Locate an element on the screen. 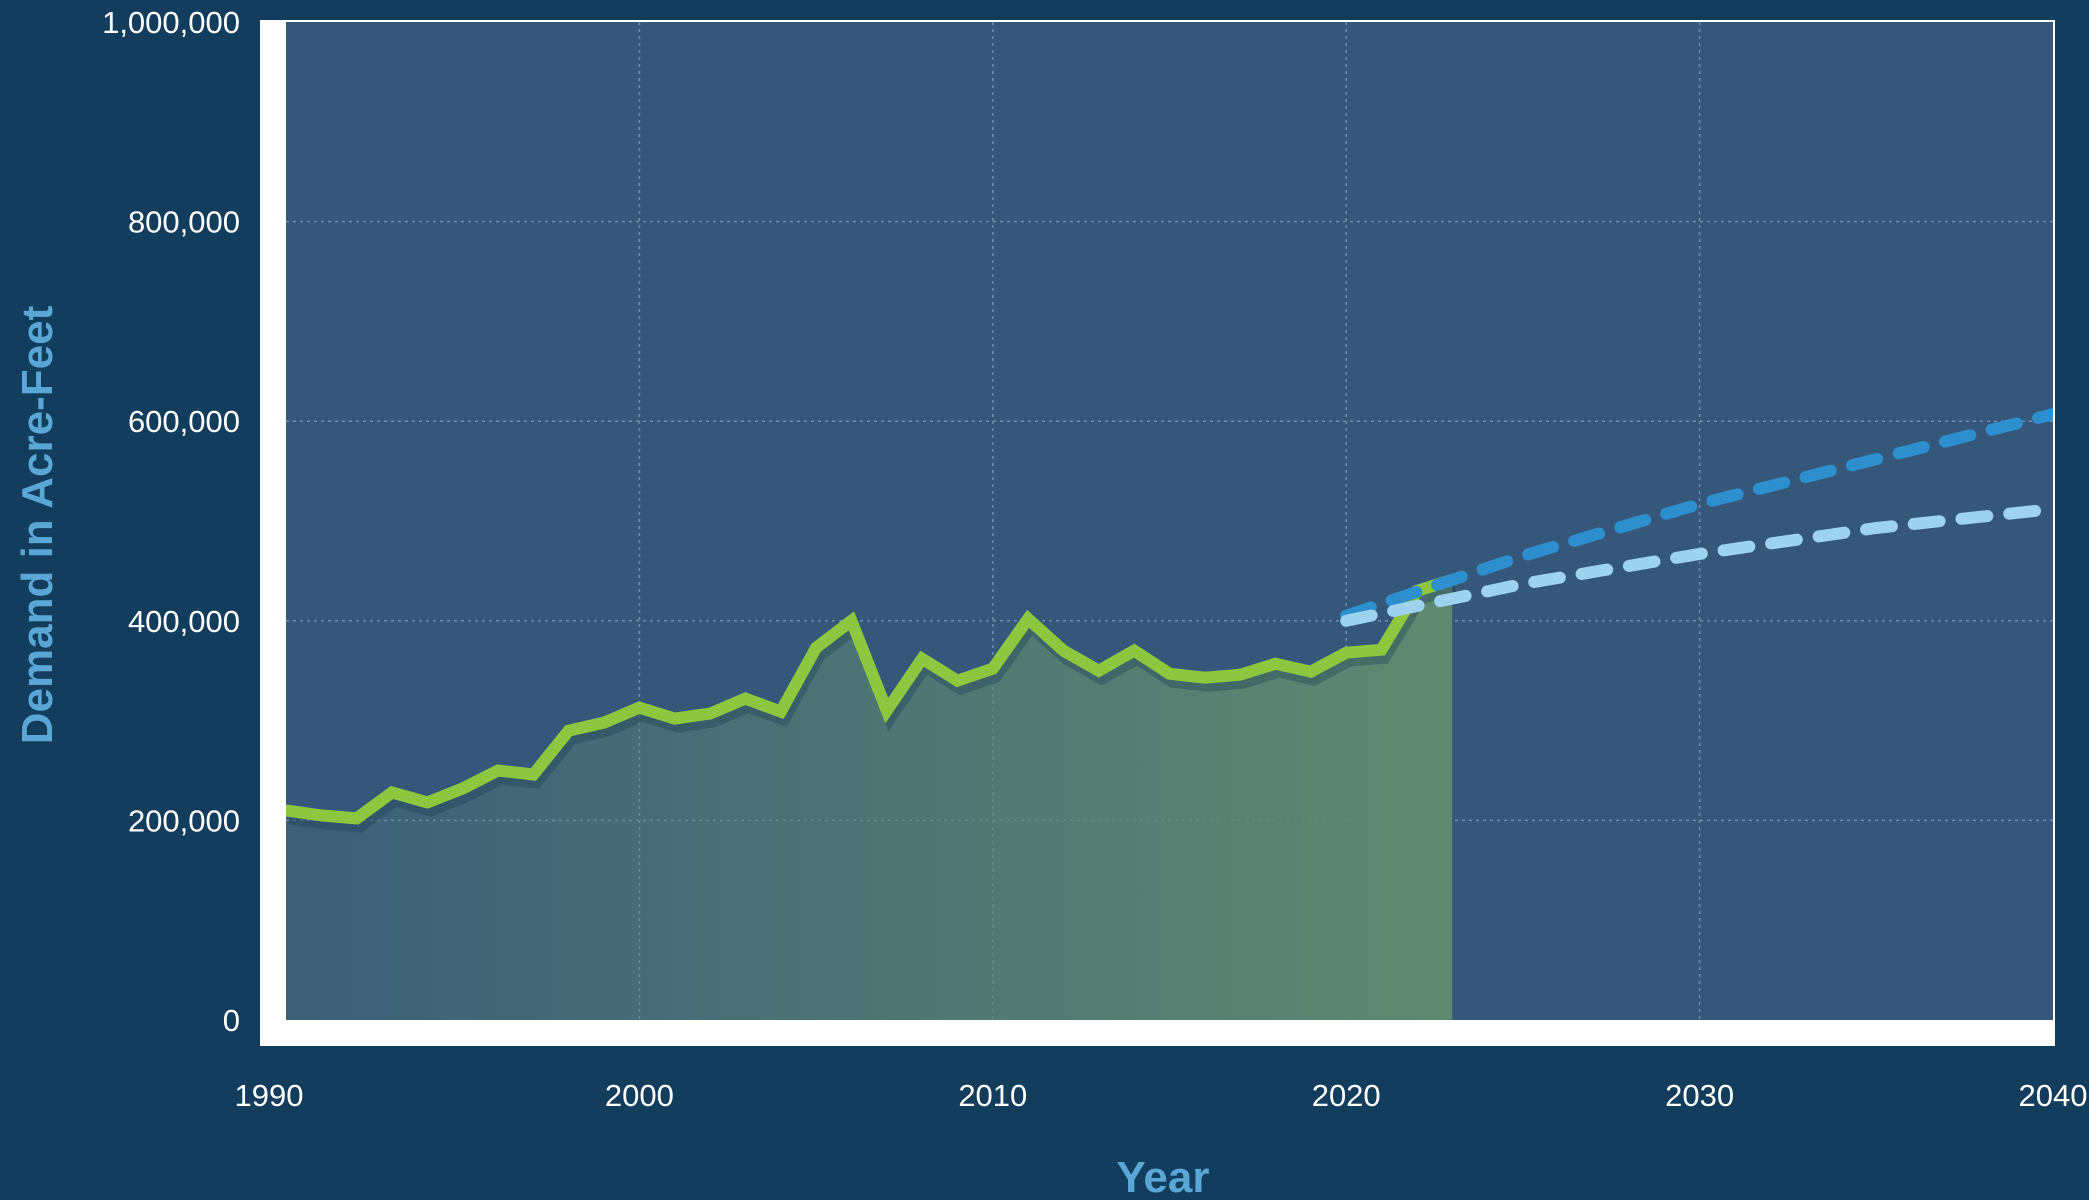 This screenshot has width=2089, height=1200. x-tick-label: 1990 is located at coordinates (269, 1095).